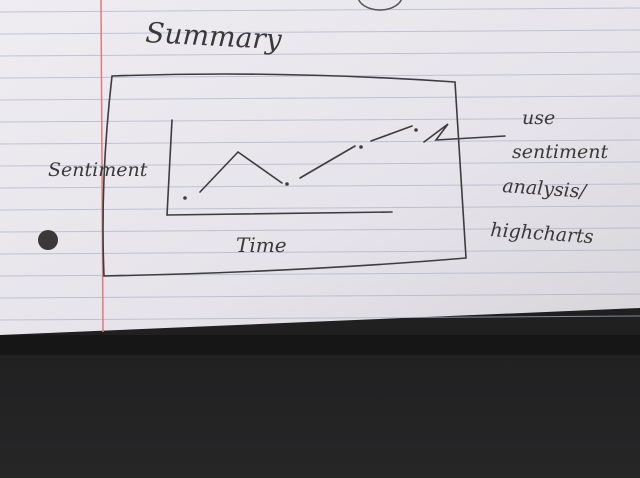 Image resolution: width=640 pixels, height=478 pixels. Describe the element at coordinates (279, 213) in the screenshot. I see `x-axis` at that location.